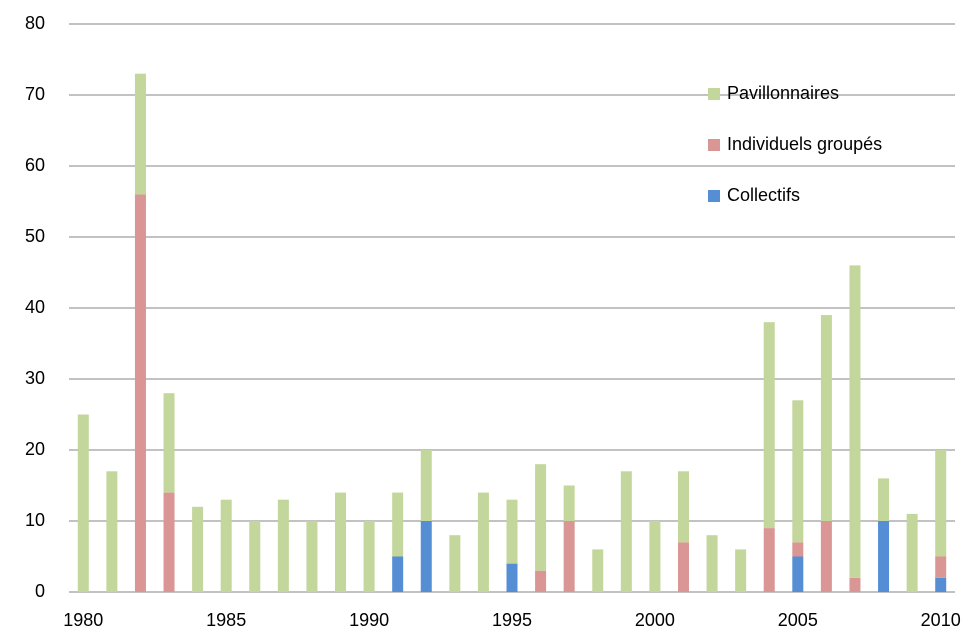 The image size is (971, 642). Describe the element at coordinates (798, 620) in the screenshot. I see `x-tick-label: 2005` at that location.